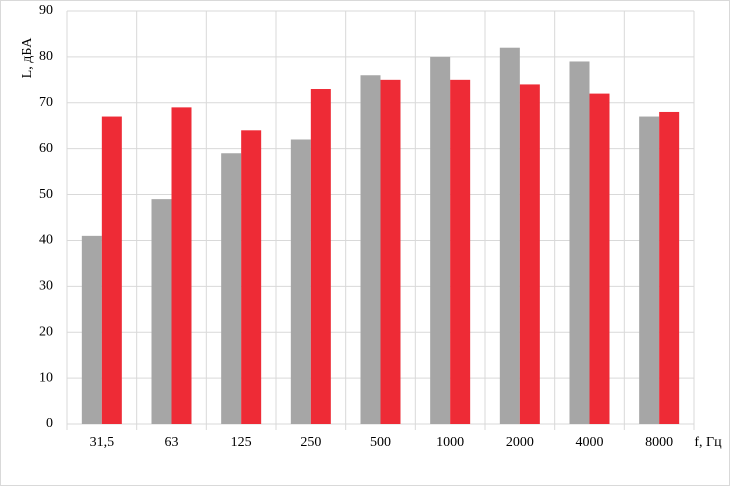 This screenshot has width=730, height=486. What do you see at coordinates (46, 148) in the screenshot?
I see `y-tick-label: 60` at bounding box center [46, 148].